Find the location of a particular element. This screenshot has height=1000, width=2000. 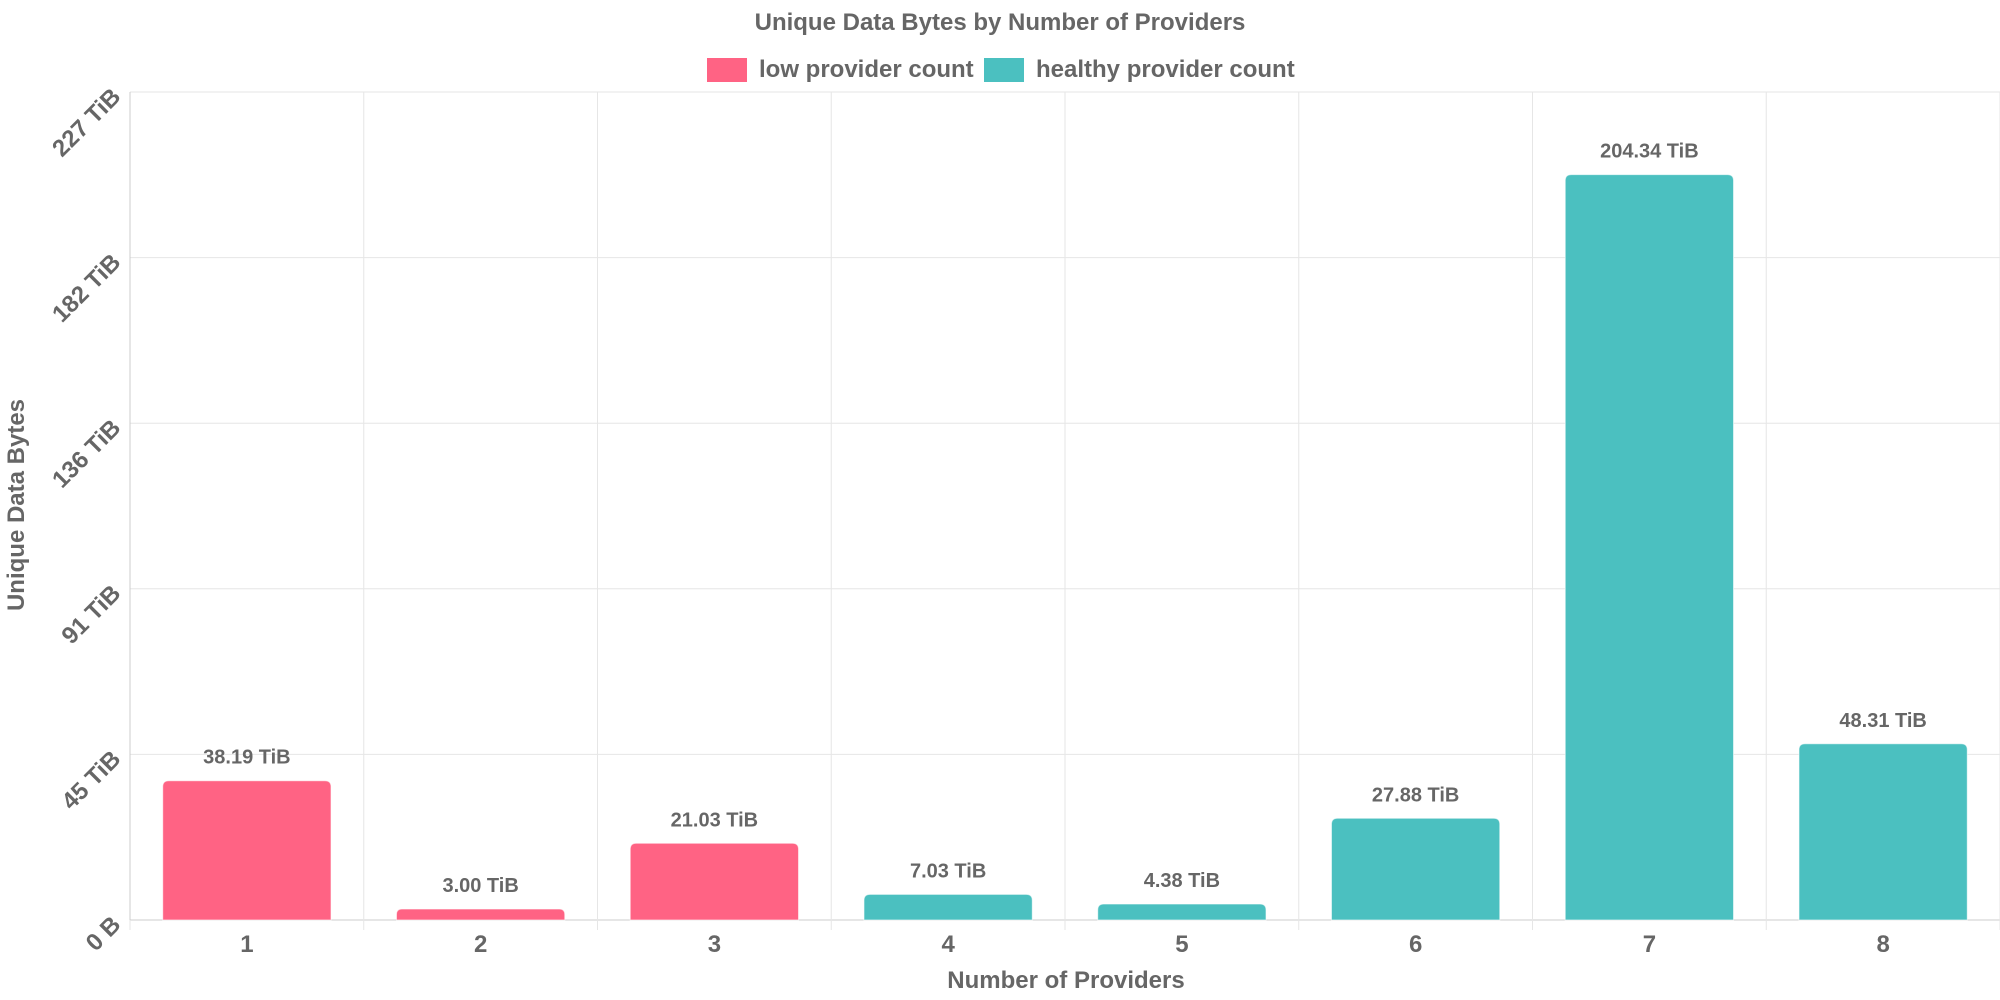

y-axis-ticks: 0 B 45 TiB 91 TiB 136 TiB 182 TiB 227 TiB is located at coordinates (86, 520).